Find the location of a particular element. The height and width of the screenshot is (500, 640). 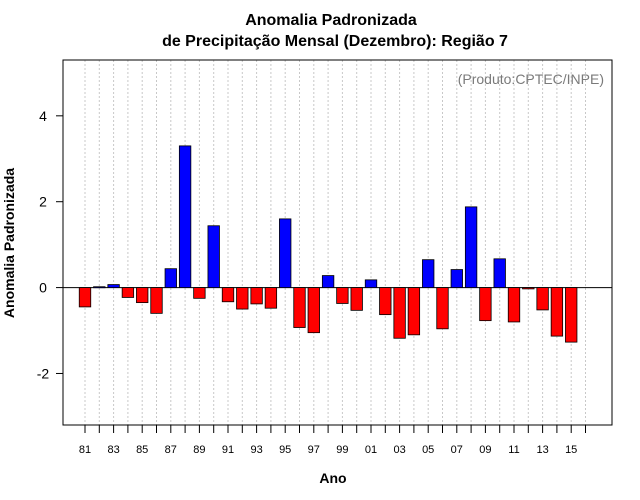

x-tick-label: 07 is located at coordinates (457, 450).